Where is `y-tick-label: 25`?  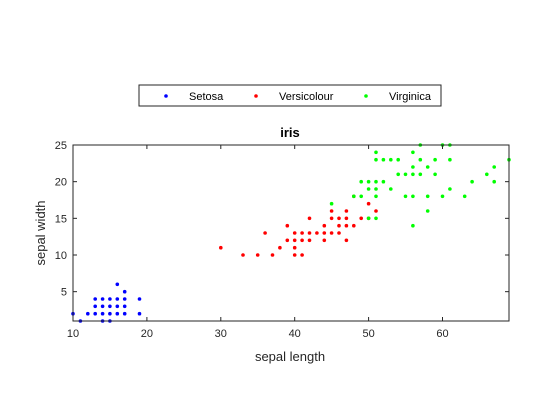 y-tick-label: 25 is located at coordinates (61, 146).